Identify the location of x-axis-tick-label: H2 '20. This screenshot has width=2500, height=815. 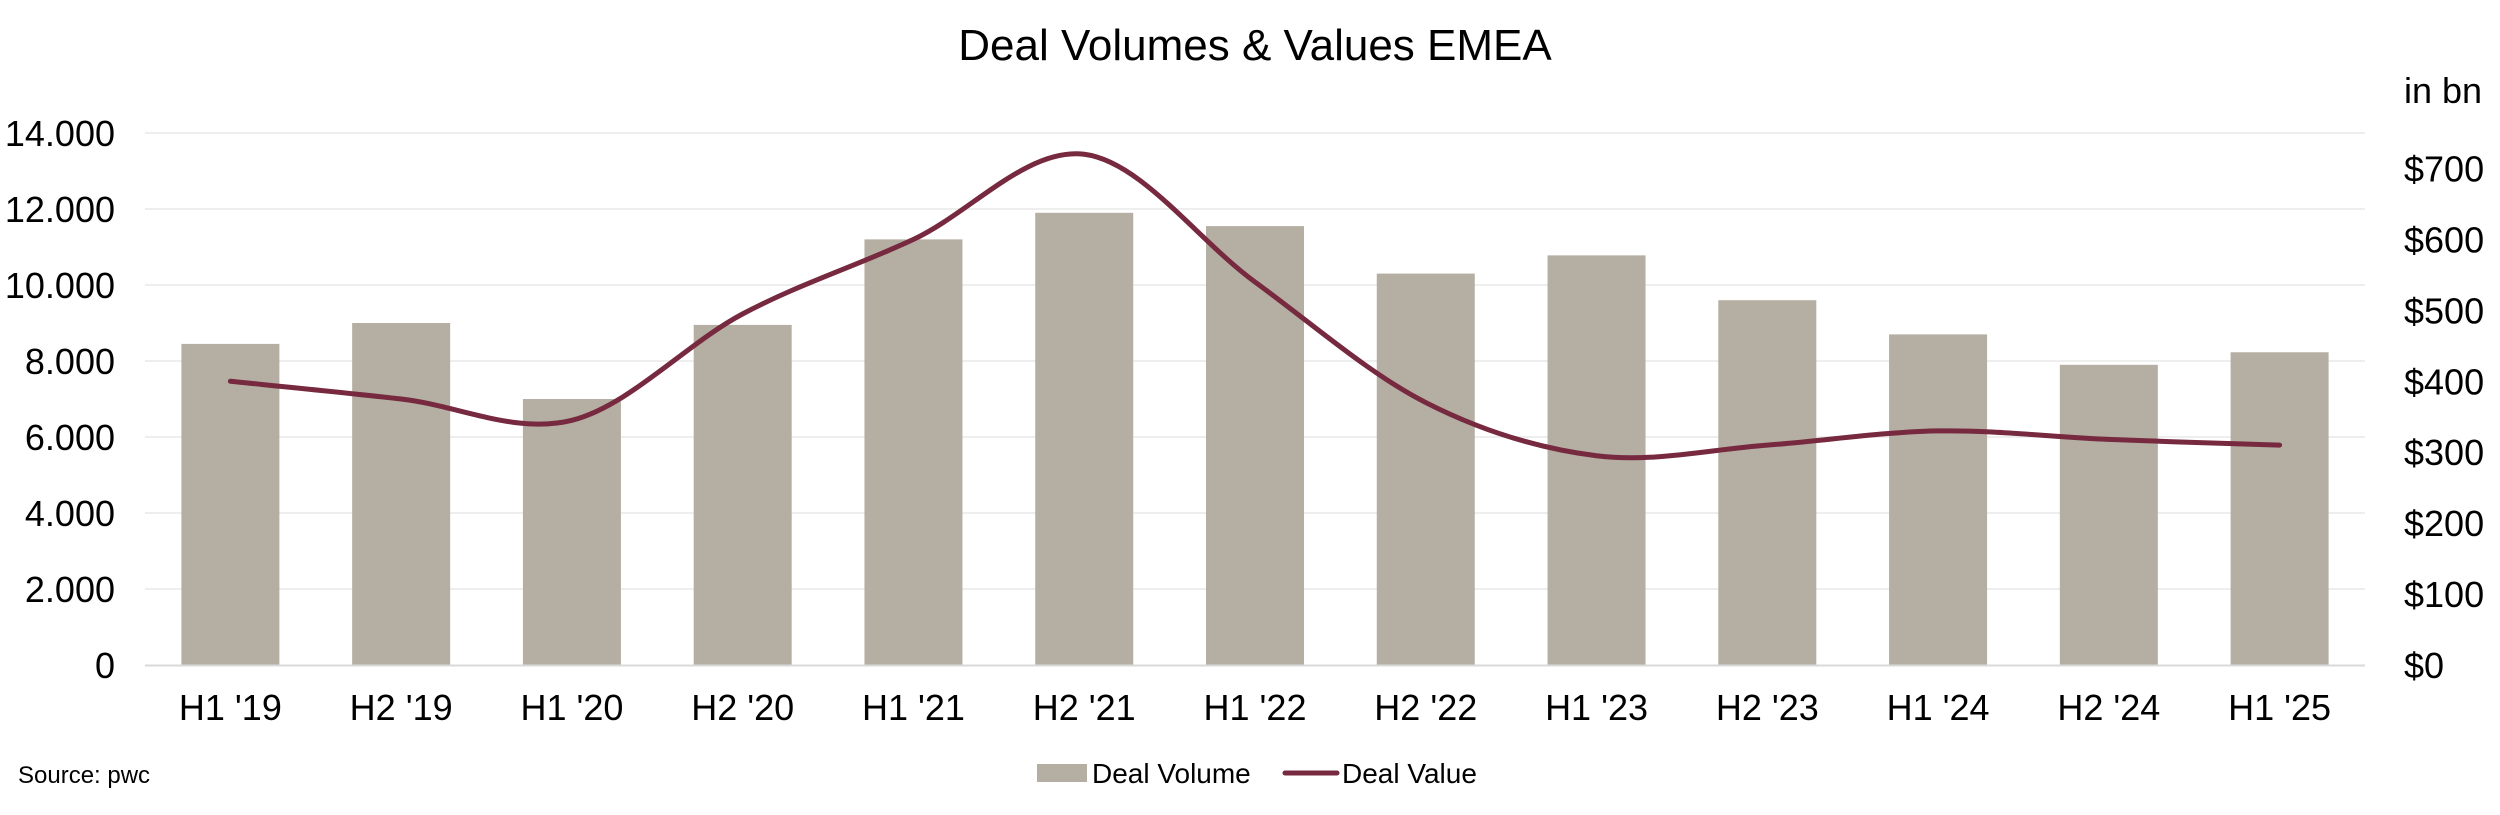
(742, 707).